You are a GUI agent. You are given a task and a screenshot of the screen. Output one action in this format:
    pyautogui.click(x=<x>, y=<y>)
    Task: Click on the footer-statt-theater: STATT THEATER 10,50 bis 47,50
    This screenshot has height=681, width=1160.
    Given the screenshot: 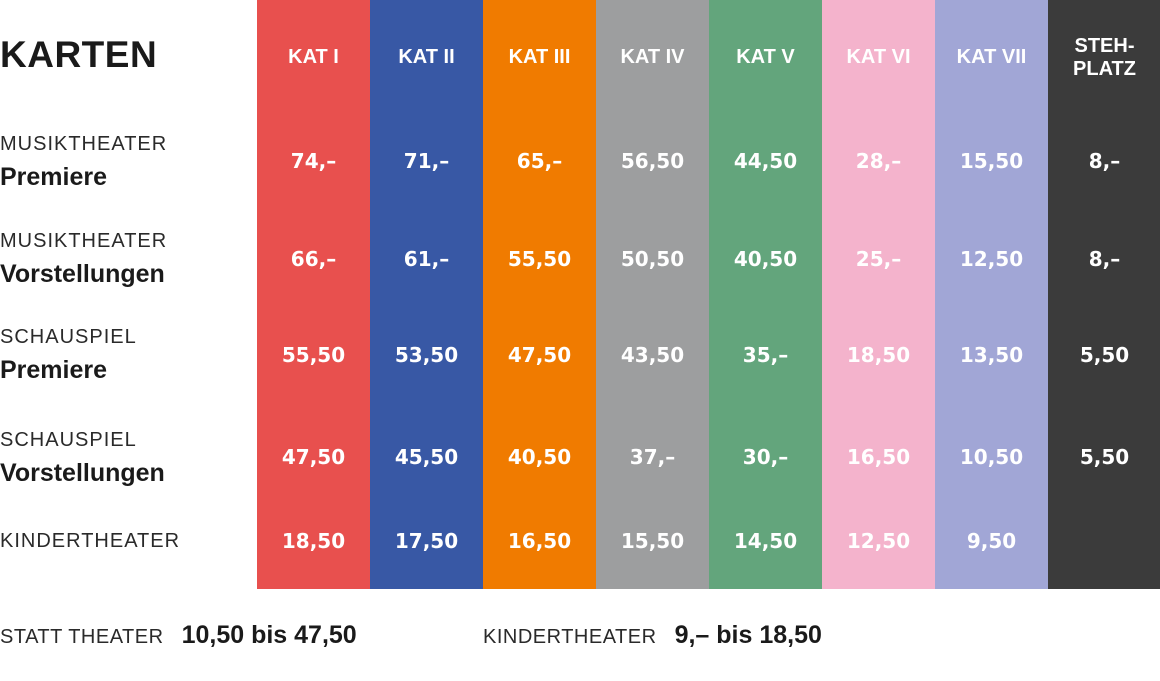 What is the action you would take?
    pyautogui.click(x=178, y=636)
    